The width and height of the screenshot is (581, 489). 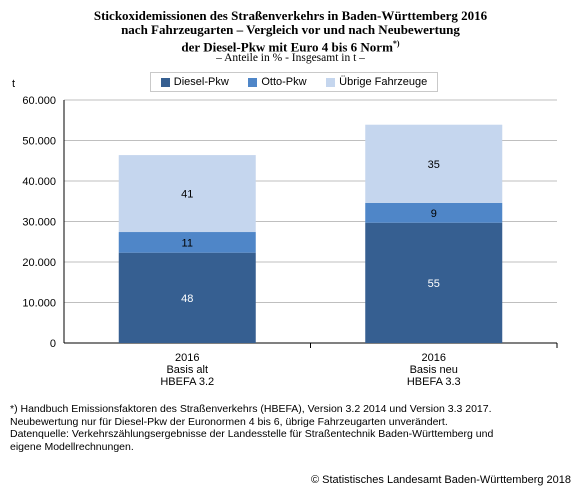 What do you see at coordinates (39, 101) in the screenshot?
I see `y-tick-label: 60.000` at bounding box center [39, 101].